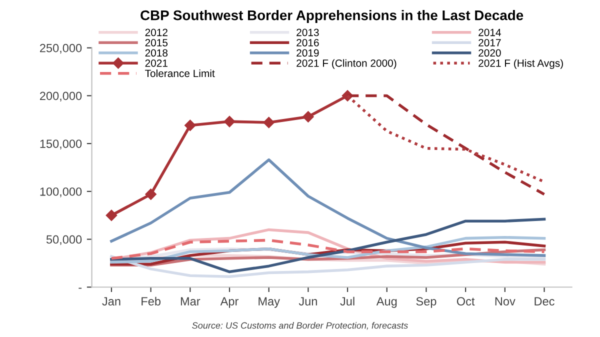 Image resolution: width=600 pixels, height=337 pixels. What do you see at coordinates (61, 192) in the screenshot?
I see `y-tick-label: 100,000` at bounding box center [61, 192].